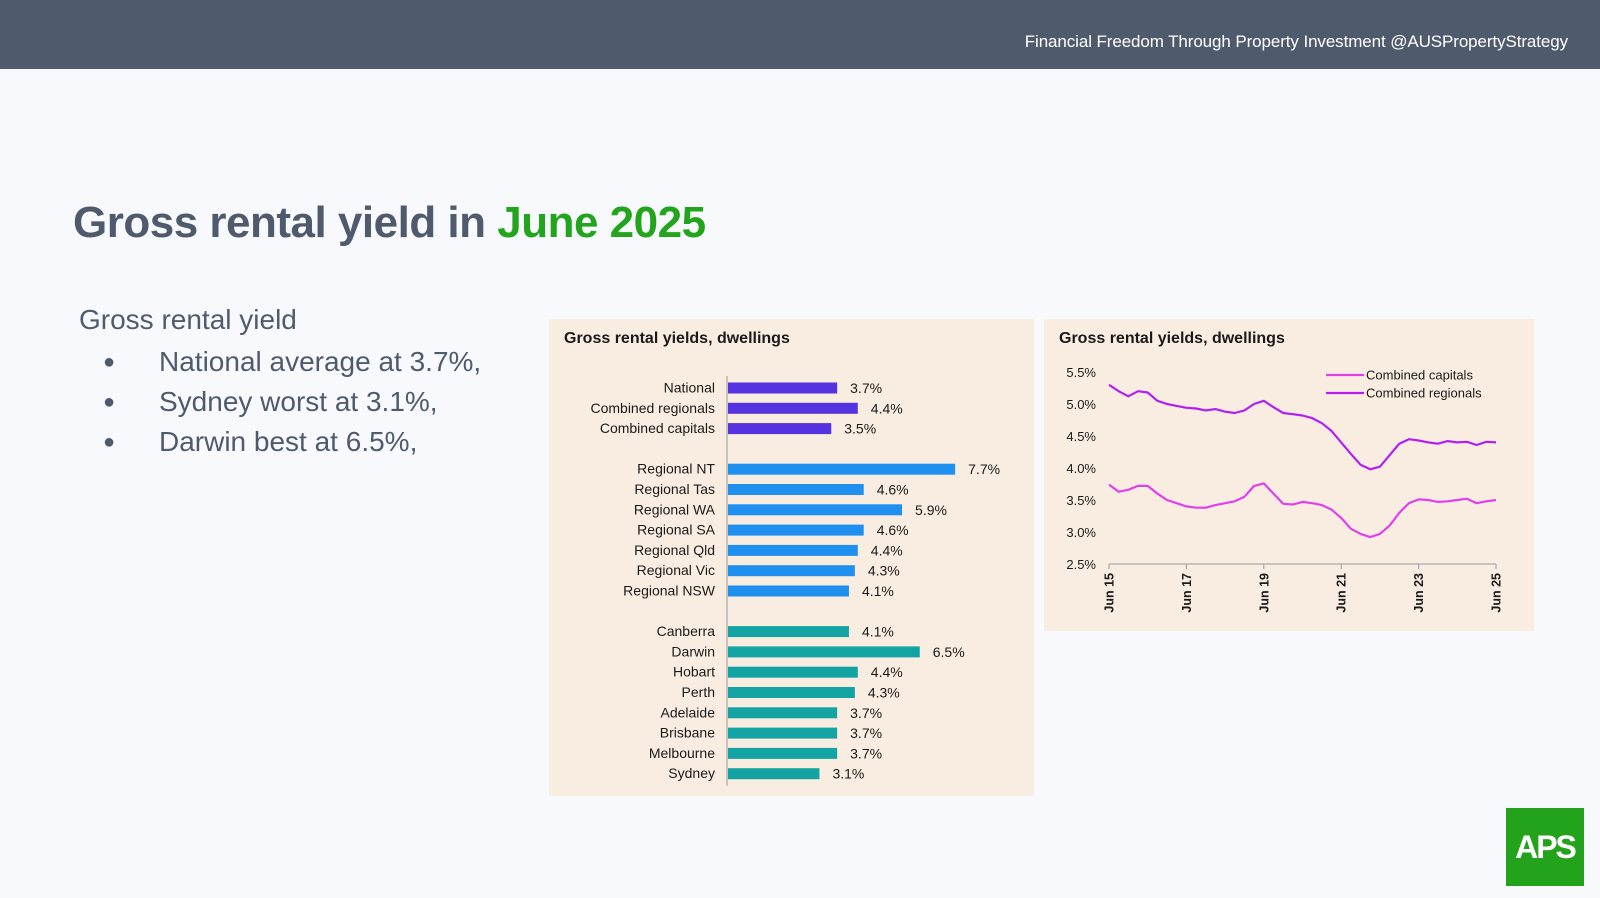 The height and width of the screenshot is (898, 1600). Describe the element at coordinates (1081, 500) in the screenshot. I see `y-tick-label: 3.5%` at that location.